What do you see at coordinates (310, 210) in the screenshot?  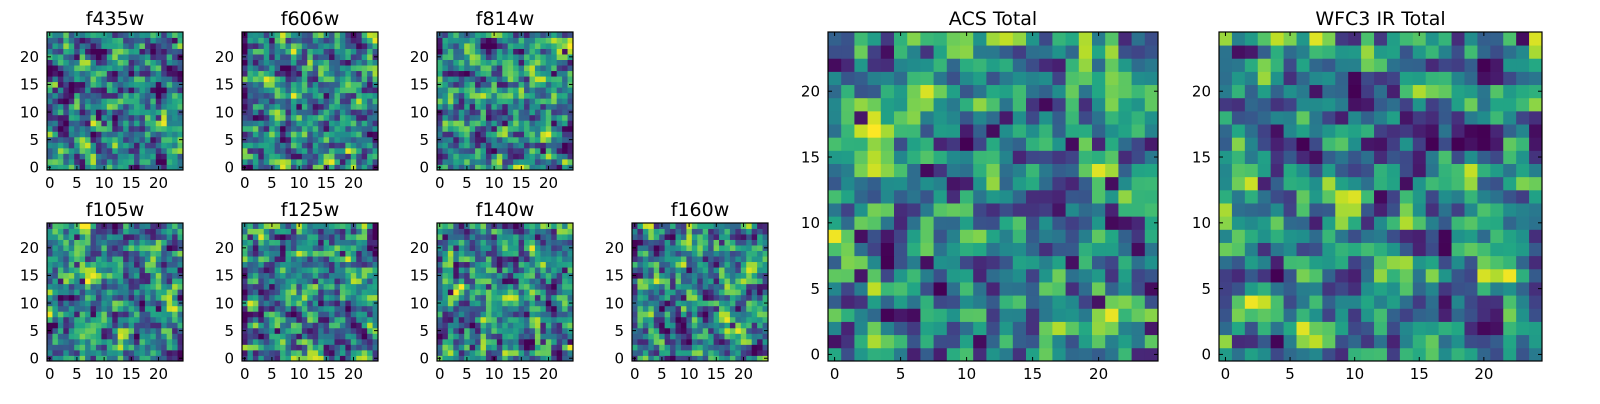 I see `panel-title: f125w` at bounding box center [310, 210].